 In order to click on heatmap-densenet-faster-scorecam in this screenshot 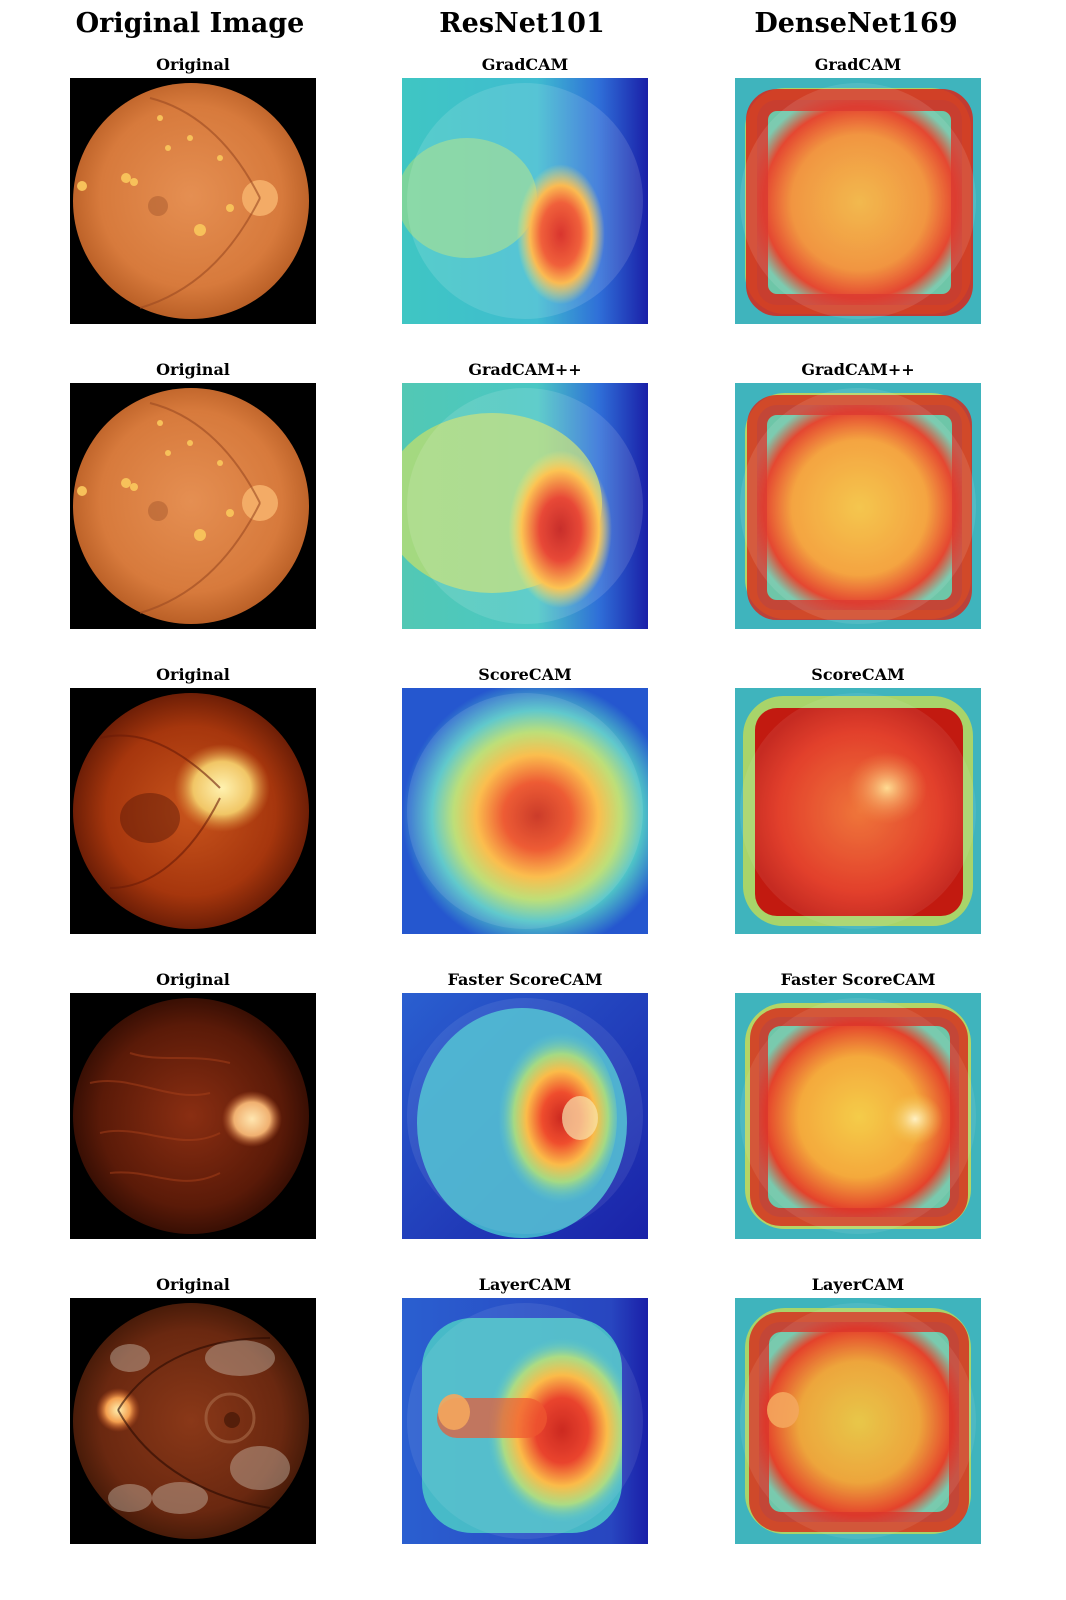, I will do `click(858, 1116)`.